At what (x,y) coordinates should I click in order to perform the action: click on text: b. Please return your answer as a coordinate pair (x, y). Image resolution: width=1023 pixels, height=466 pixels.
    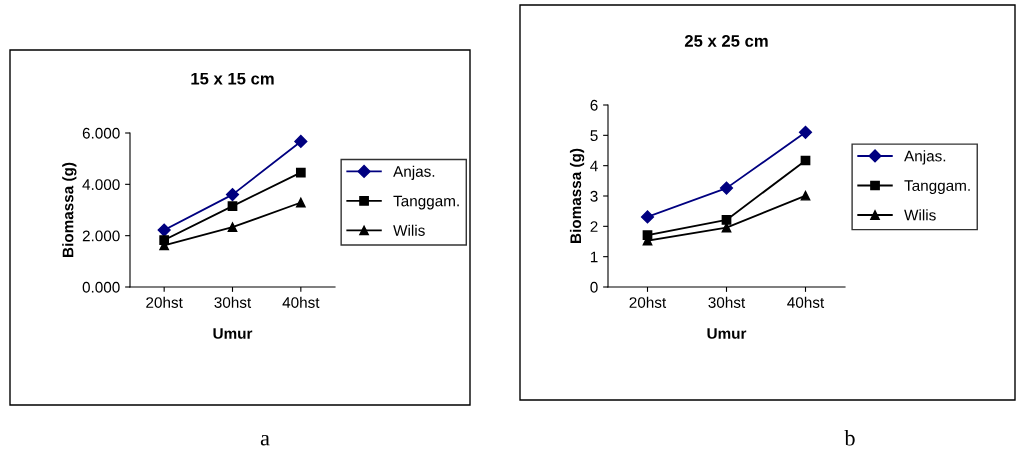
    Looking at the image, I should click on (849, 437).